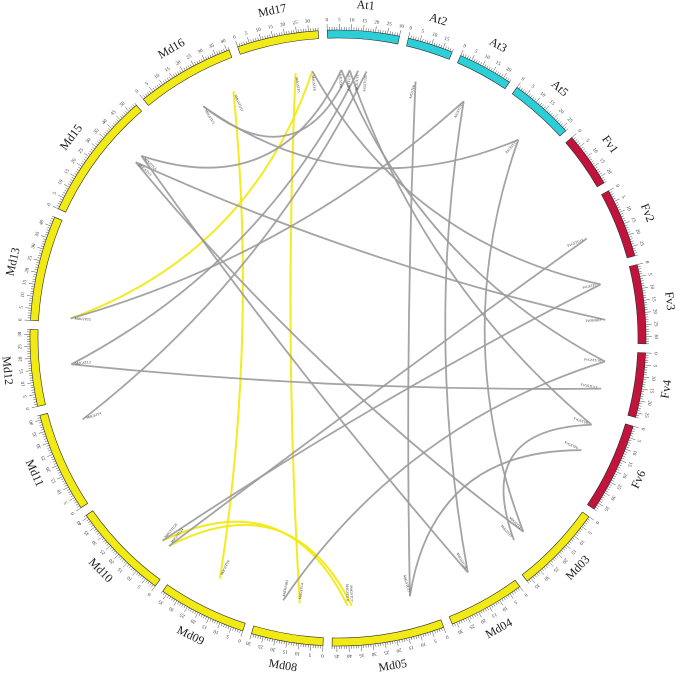 The image size is (677, 674). Describe the element at coordinates (238, 103) in the screenshot. I see `gene-label: MdGSTU17` at that location.